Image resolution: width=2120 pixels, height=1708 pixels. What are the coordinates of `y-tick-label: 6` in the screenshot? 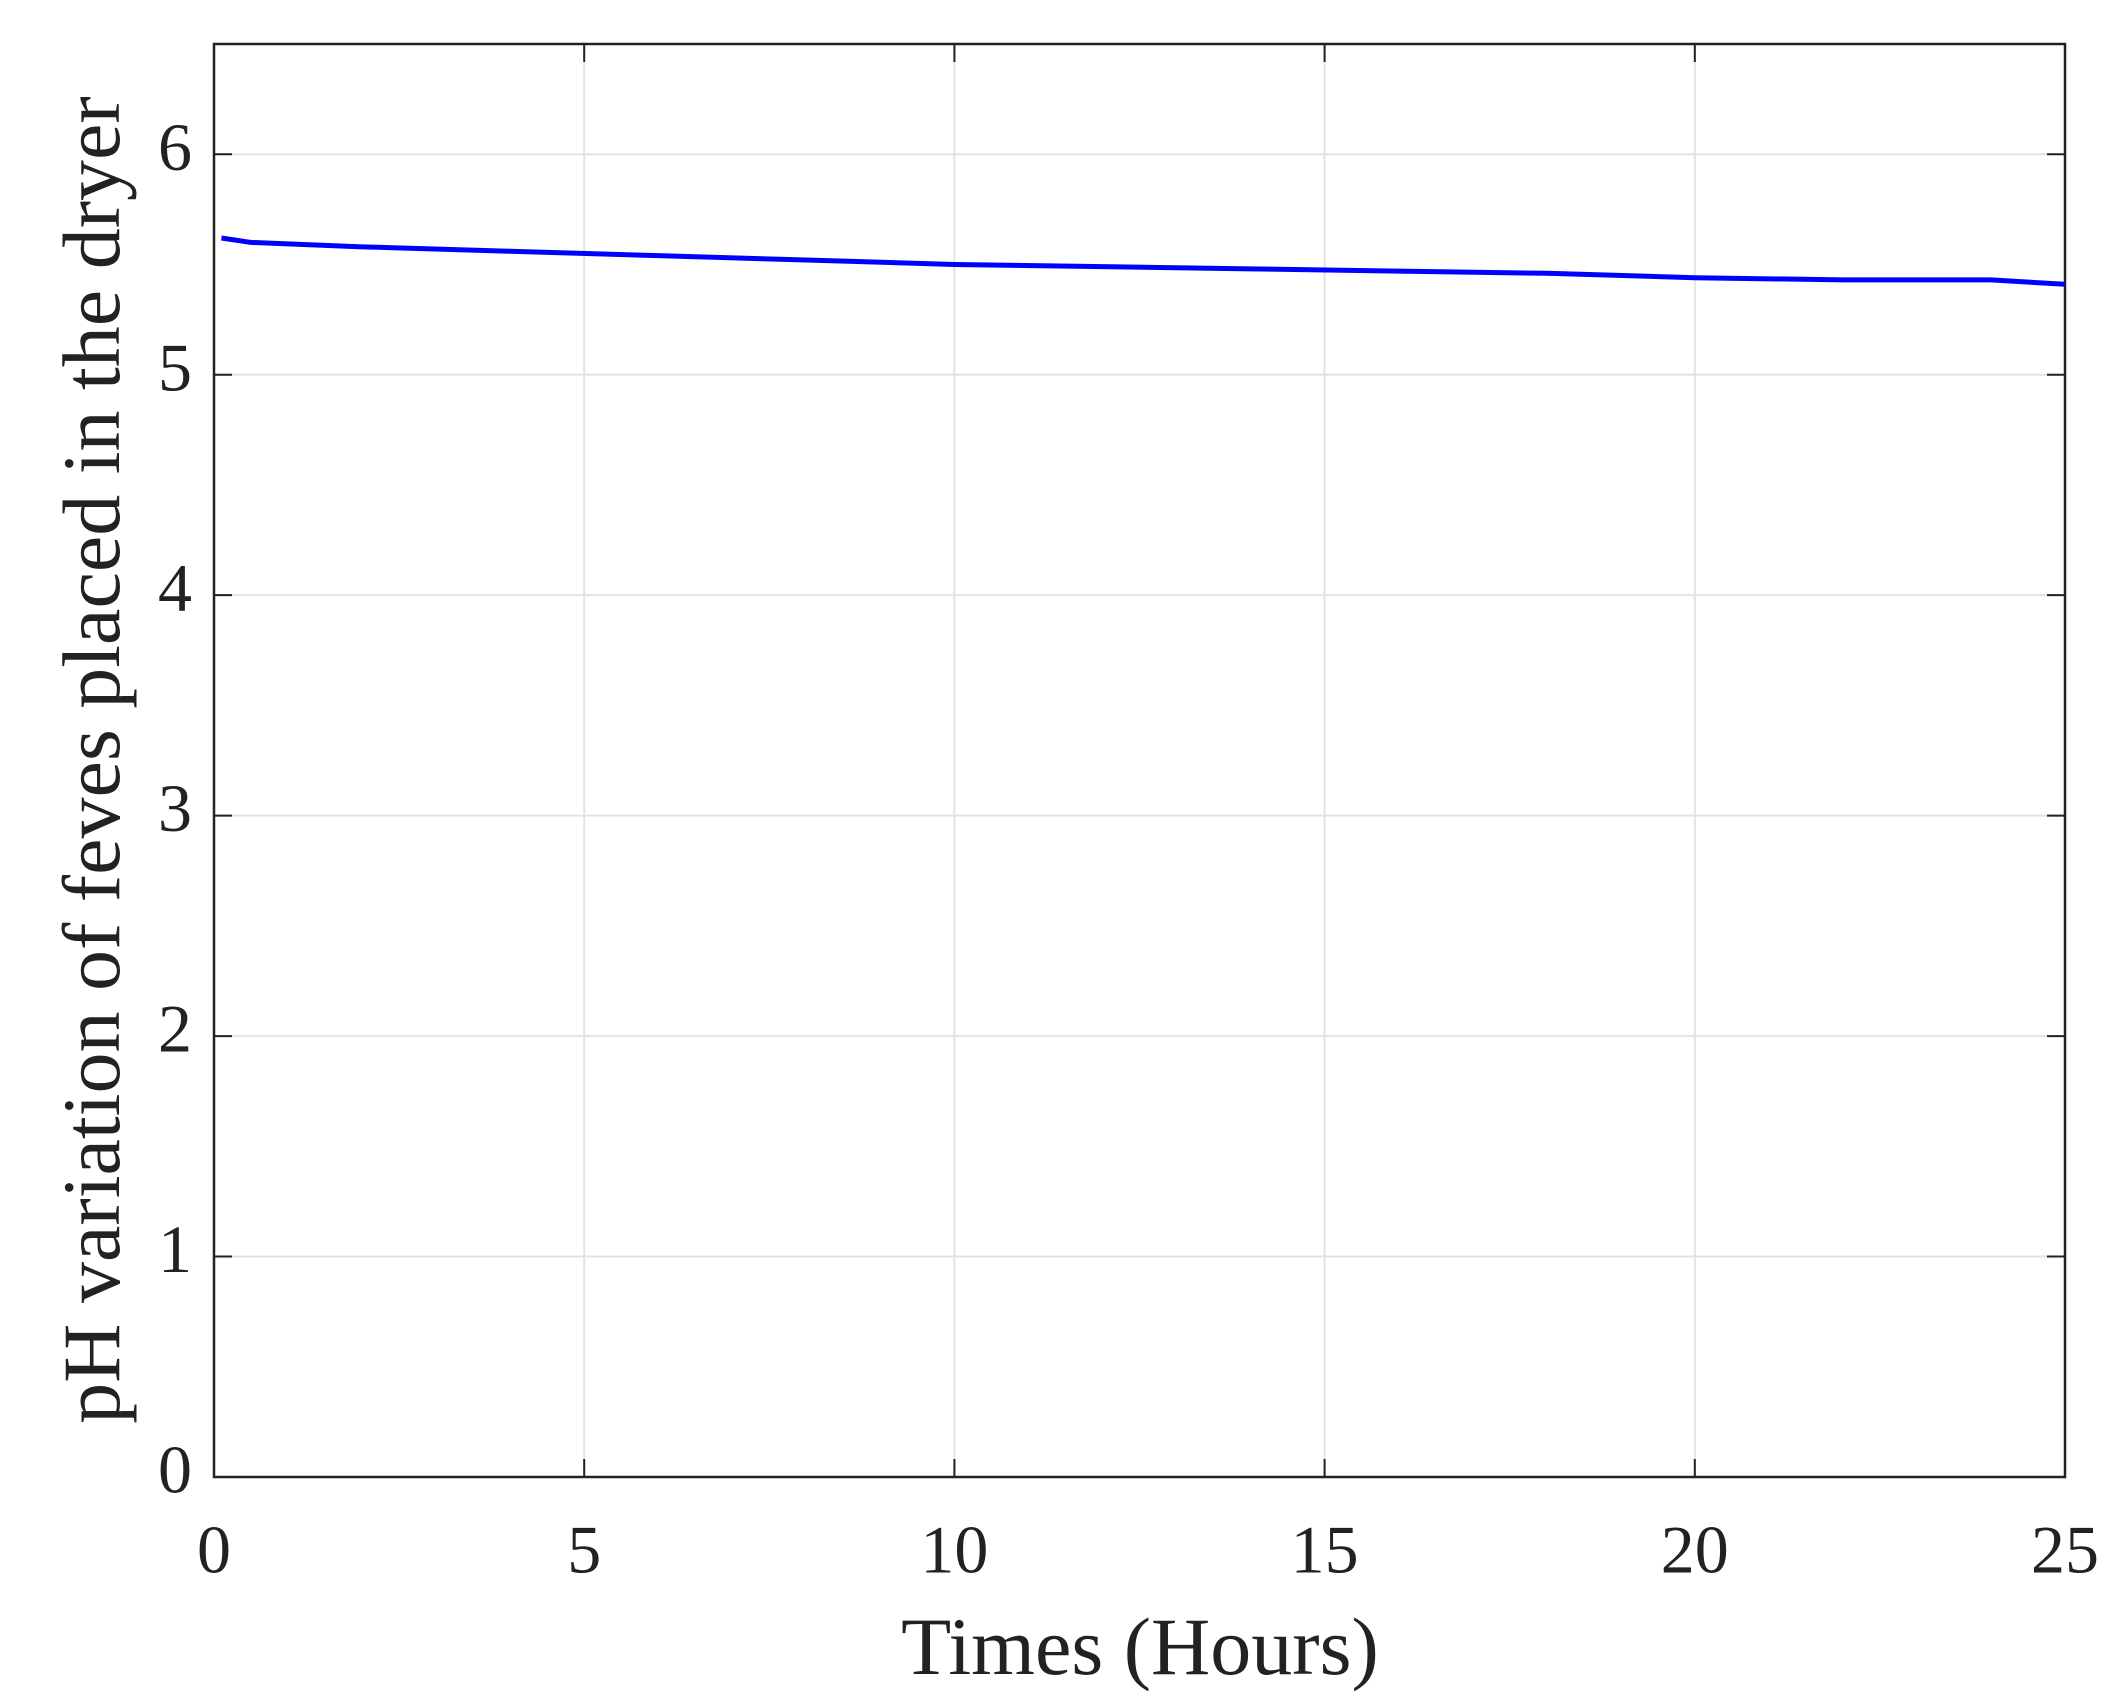 It's located at (175, 147).